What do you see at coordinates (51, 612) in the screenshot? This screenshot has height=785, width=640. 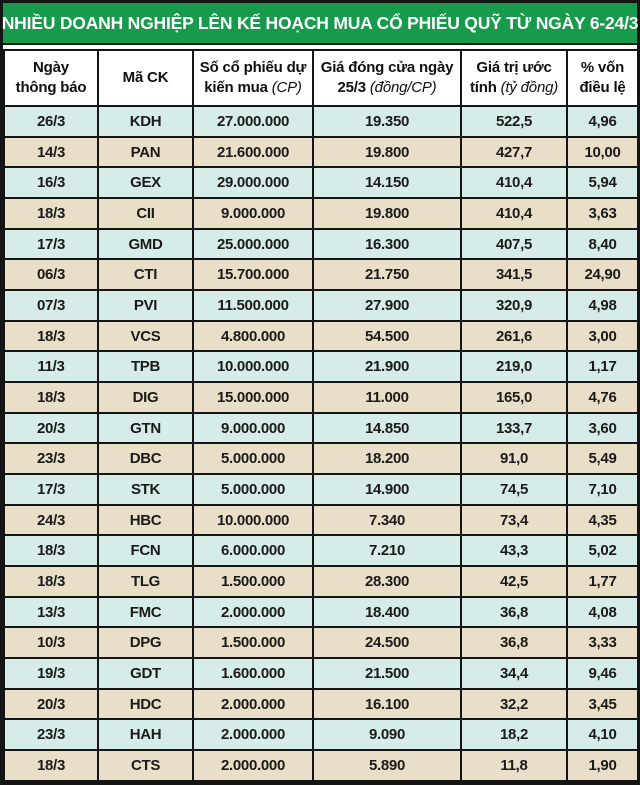 I see `cell-FMC-0: 13/3` at bounding box center [51, 612].